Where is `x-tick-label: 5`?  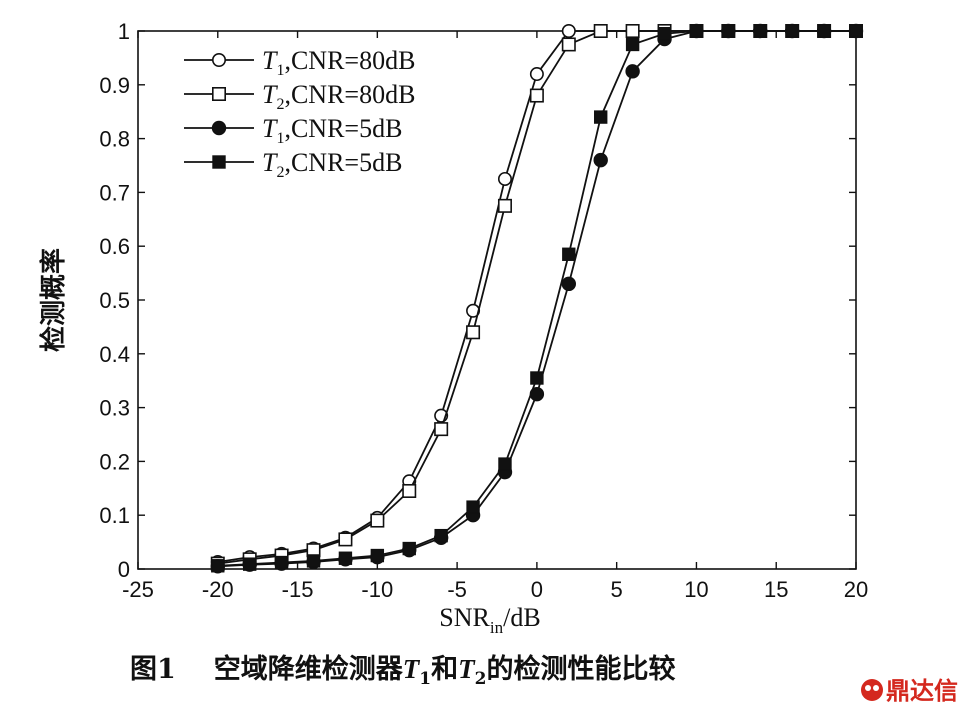 x-tick-label: 5 is located at coordinates (617, 589).